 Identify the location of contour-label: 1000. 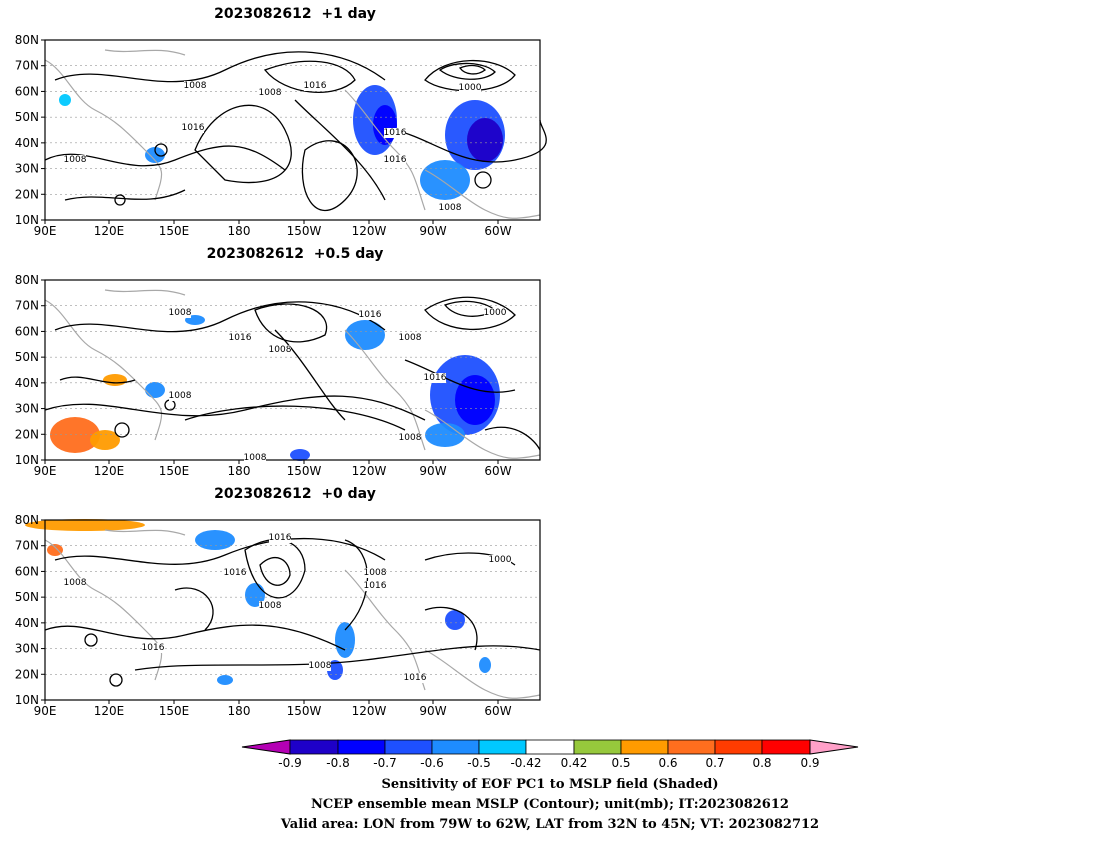
(470, 88).